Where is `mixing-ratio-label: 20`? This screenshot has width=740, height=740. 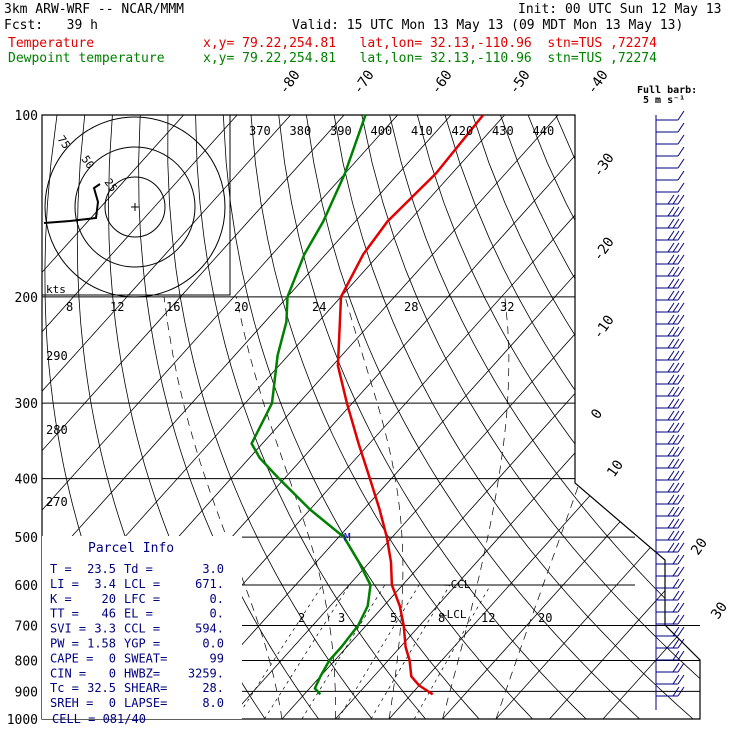 mixing-ratio-label: 20 is located at coordinates (545, 618).